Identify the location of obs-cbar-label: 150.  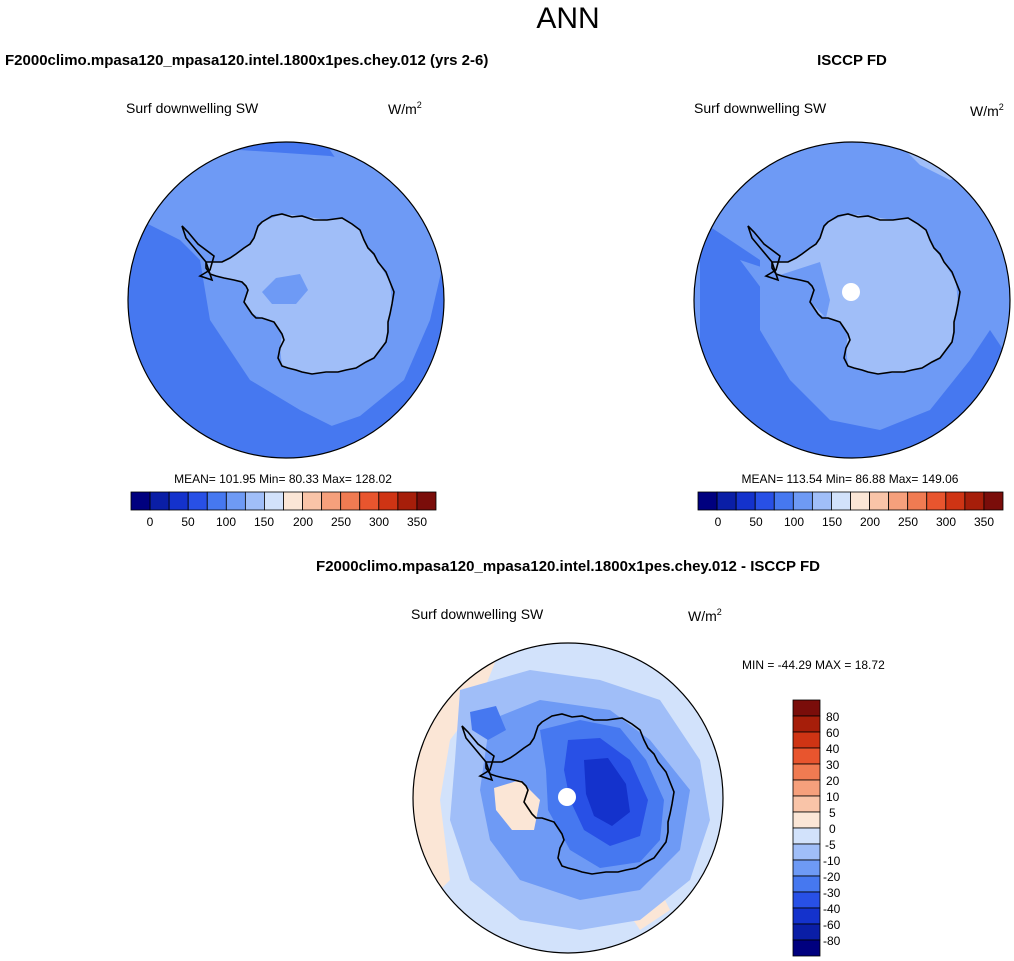
(832, 522).